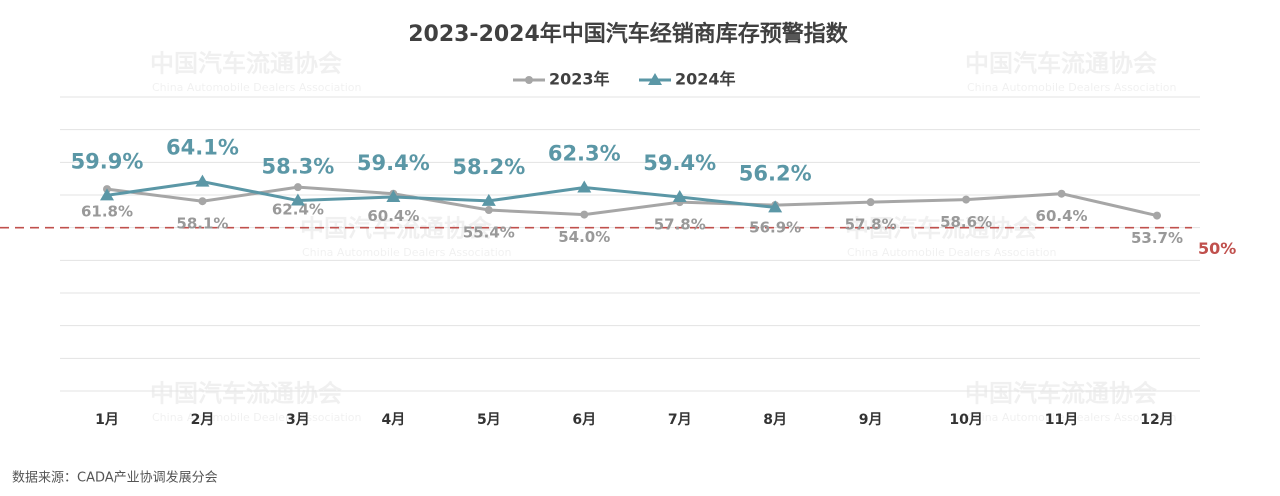  What do you see at coordinates (584, 420) in the screenshot?
I see `x-tick-label: 6月` at bounding box center [584, 420].